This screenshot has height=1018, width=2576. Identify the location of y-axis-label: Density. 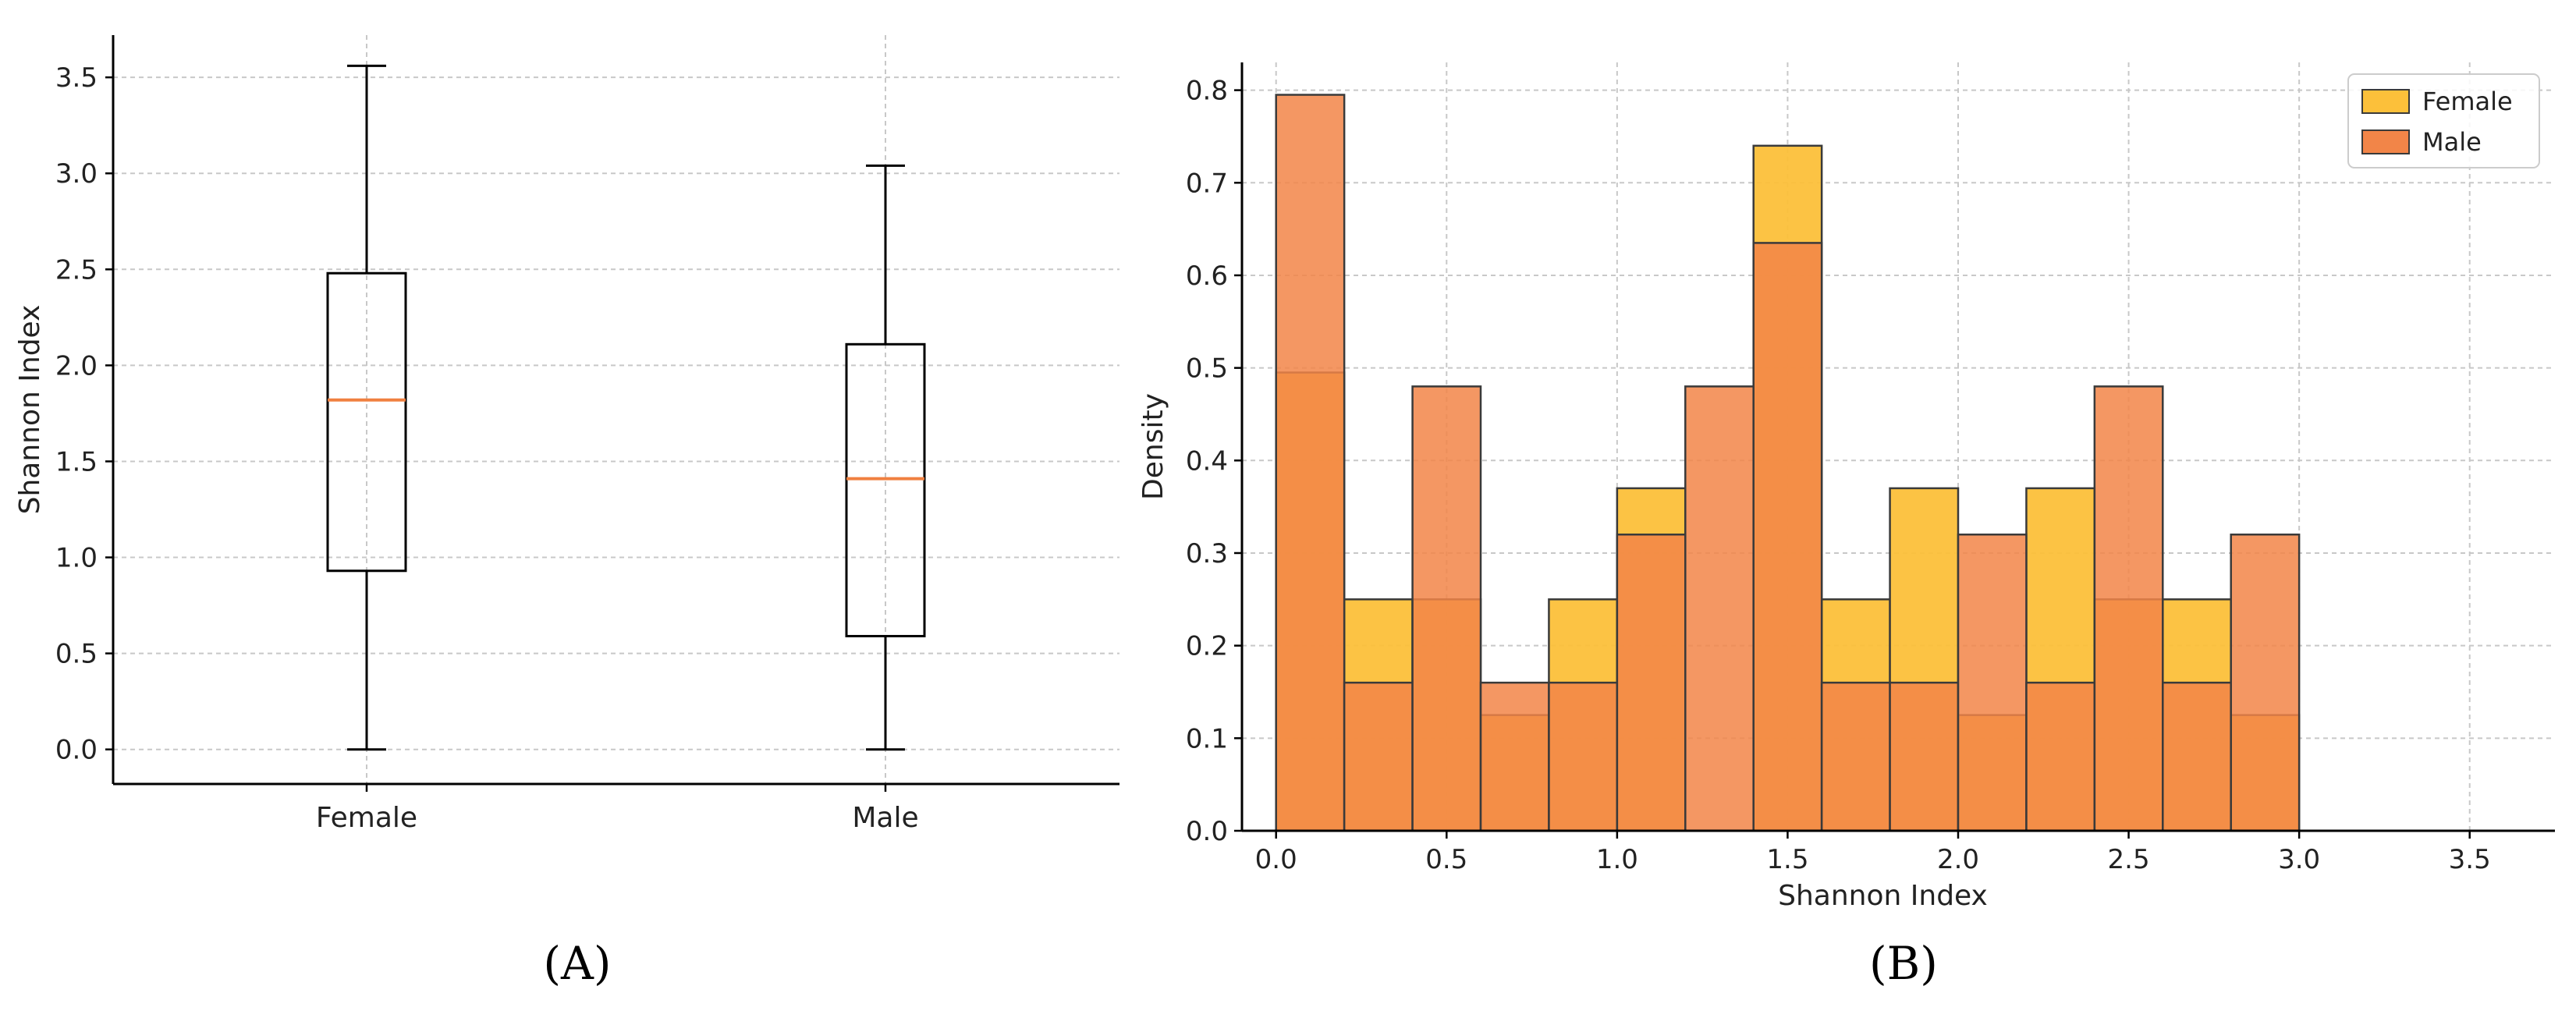
(1153, 446).